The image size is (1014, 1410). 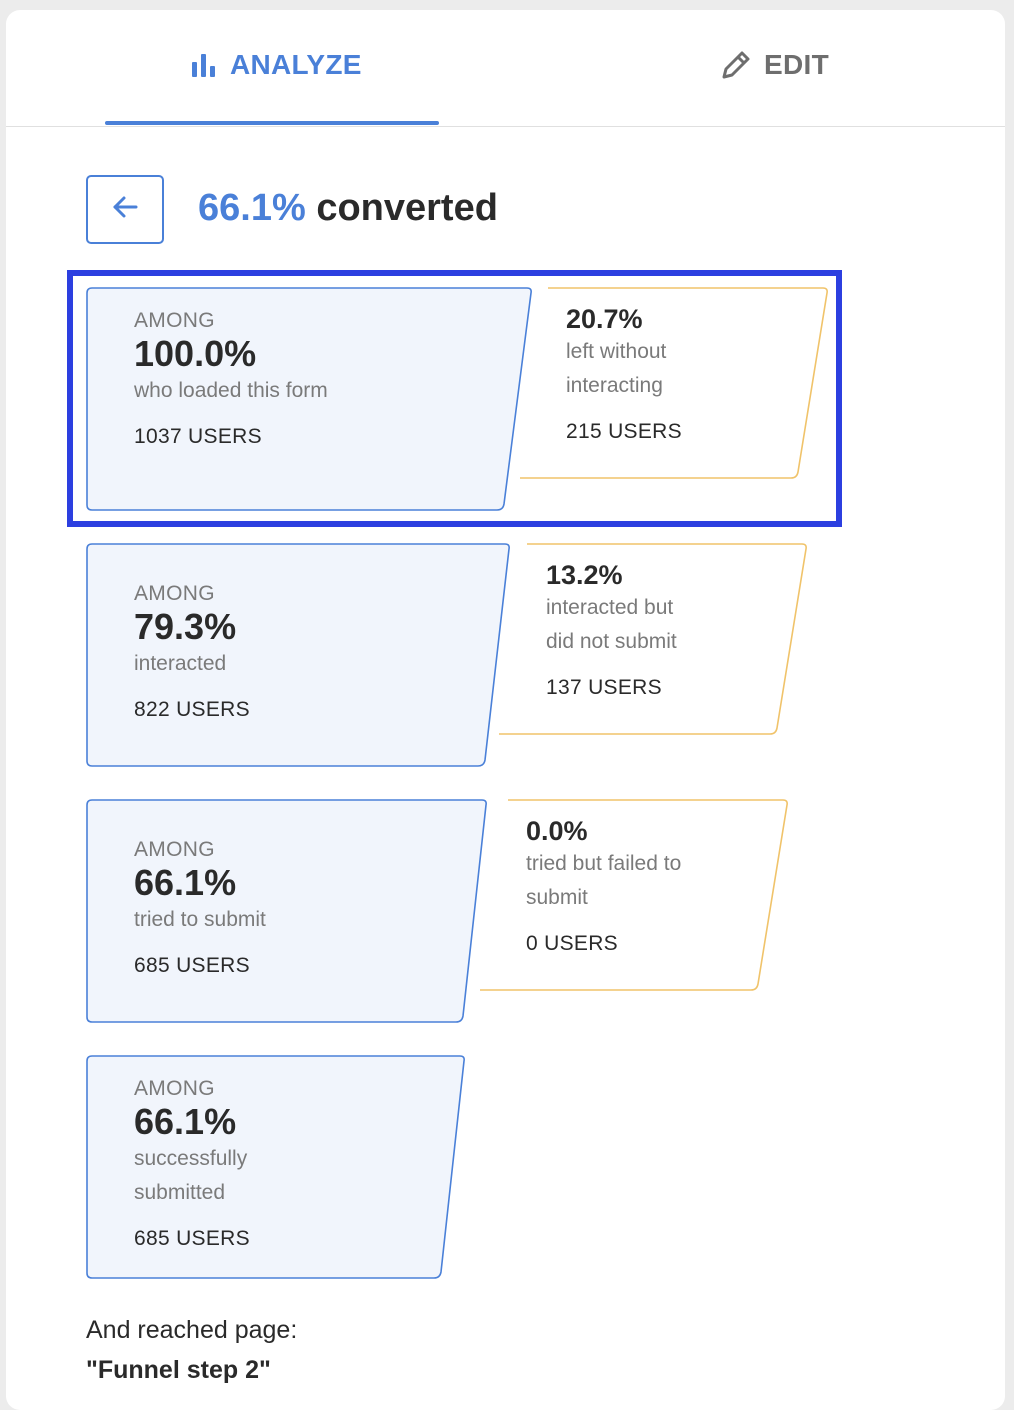 What do you see at coordinates (572, 943) in the screenshot?
I see `dropoff-users: 0 USERS` at bounding box center [572, 943].